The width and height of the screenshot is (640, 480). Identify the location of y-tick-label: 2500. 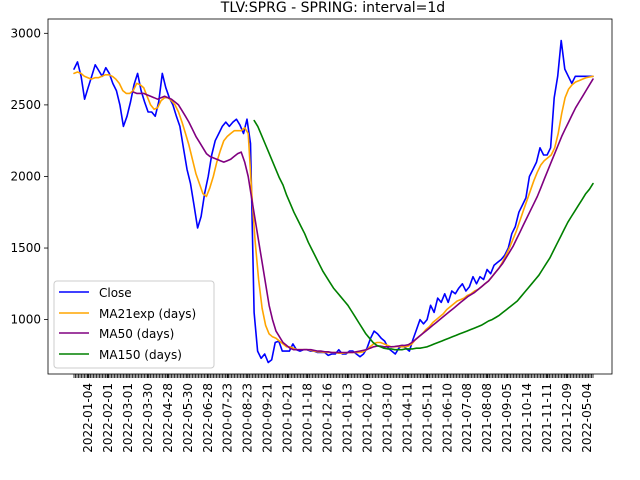
(25, 105).